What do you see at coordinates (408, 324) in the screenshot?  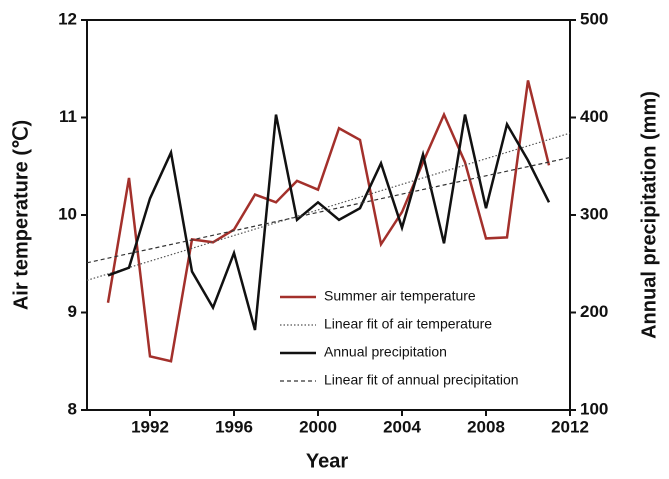 I see `legend-label: Linear fit of air temperature` at bounding box center [408, 324].